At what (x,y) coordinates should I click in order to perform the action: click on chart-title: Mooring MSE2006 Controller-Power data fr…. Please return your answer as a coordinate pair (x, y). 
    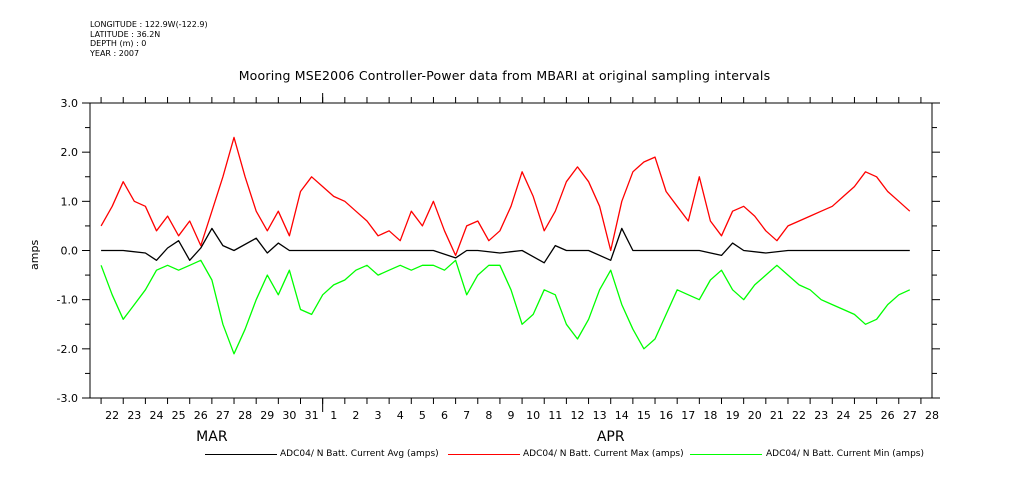
    Looking at the image, I should click on (504, 75).